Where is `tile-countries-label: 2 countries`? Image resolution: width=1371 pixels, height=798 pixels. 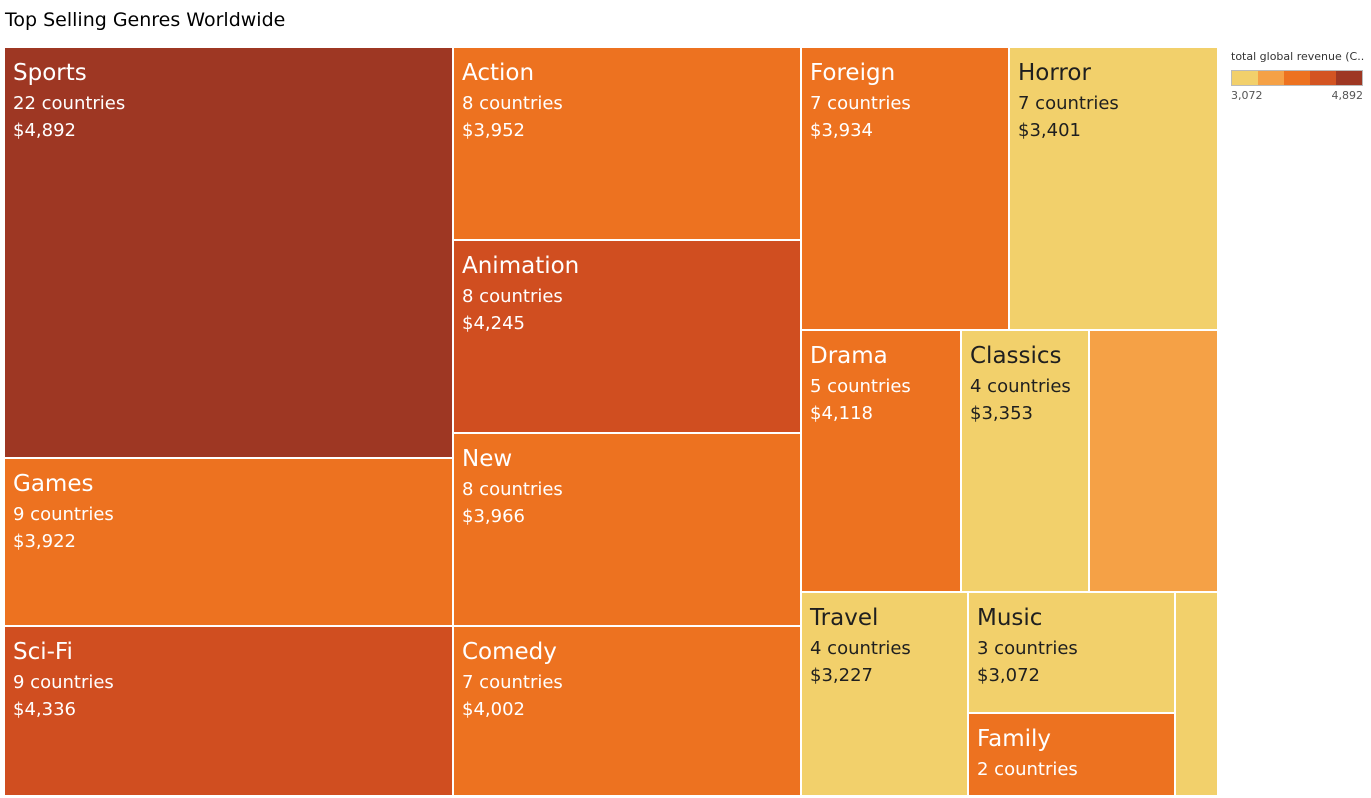 tile-countries-label: 2 countries is located at coordinates (1027, 769).